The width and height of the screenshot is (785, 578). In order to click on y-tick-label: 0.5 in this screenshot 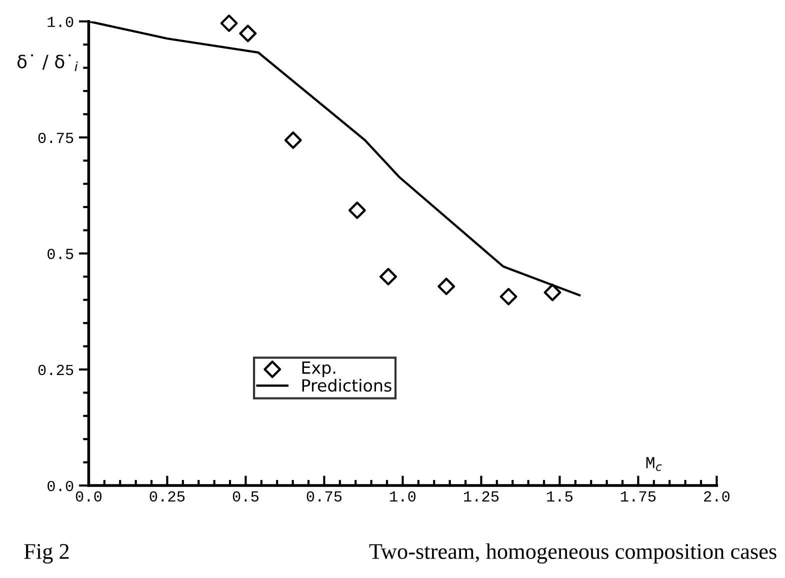, I will do `click(61, 254)`.